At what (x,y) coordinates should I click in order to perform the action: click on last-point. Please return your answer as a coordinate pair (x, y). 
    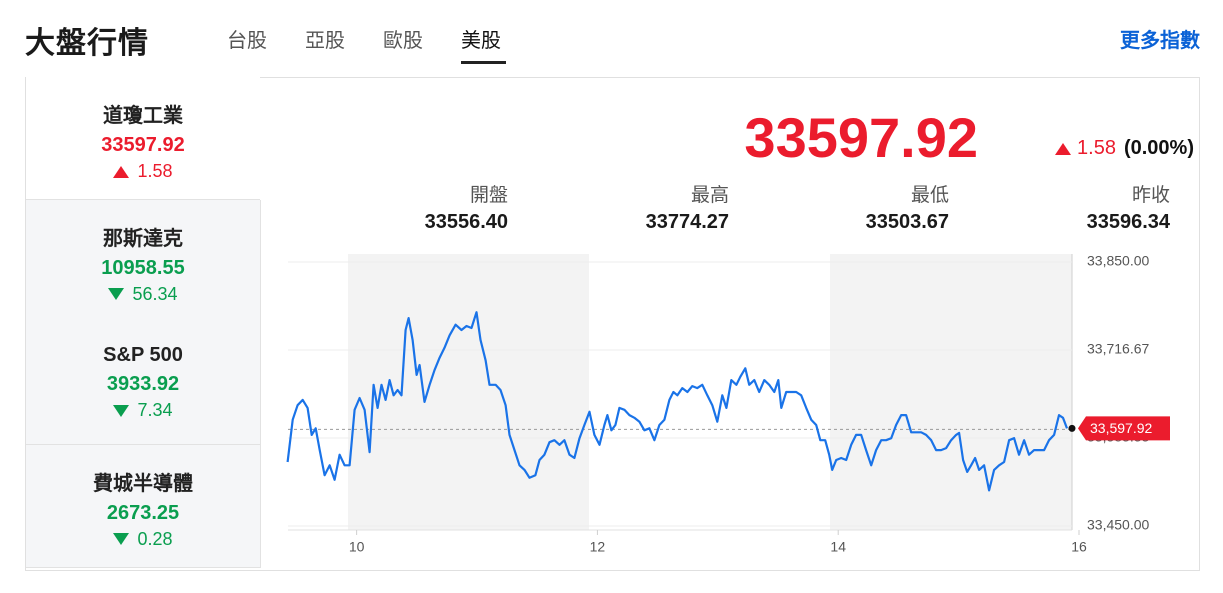
    Looking at the image, I should click on (1072, 428).